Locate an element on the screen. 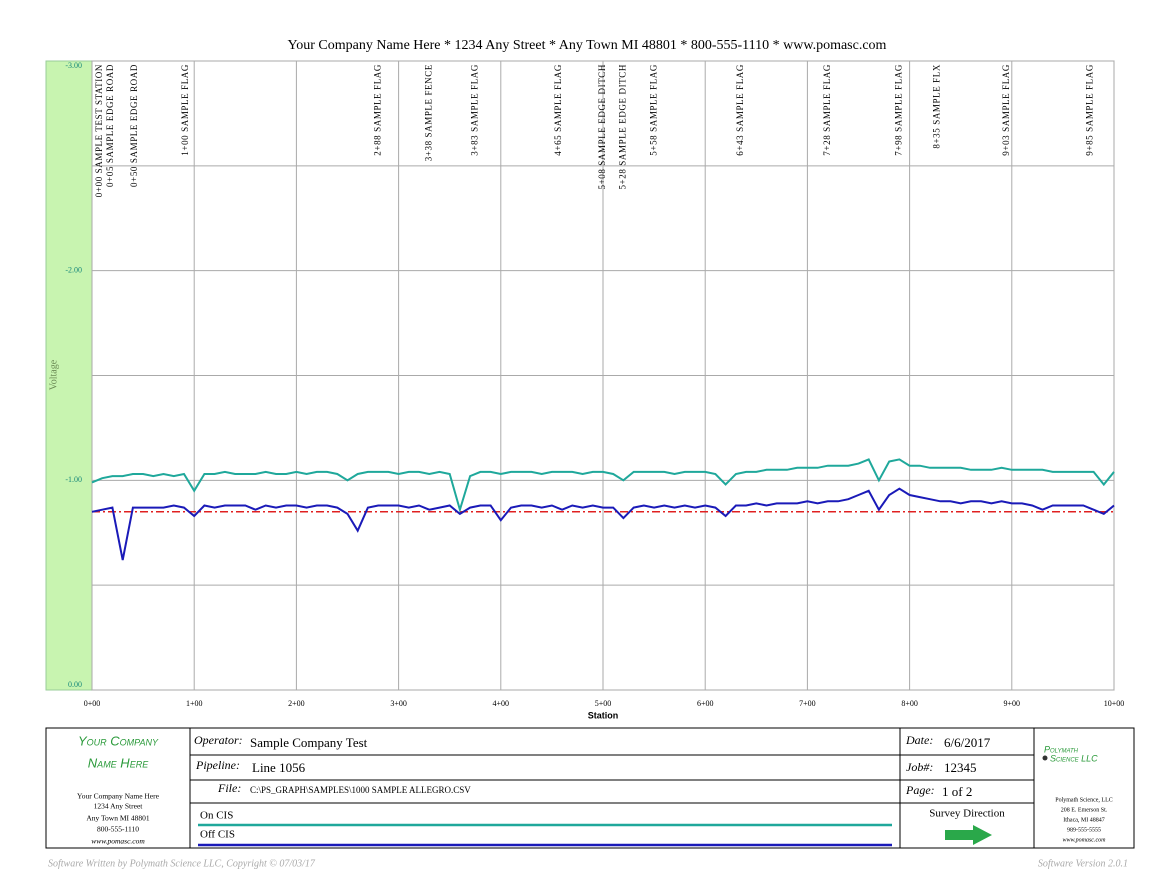  station-annotation: 9+03 SAMPLE FLAG is located at coordinates (1006, 110).